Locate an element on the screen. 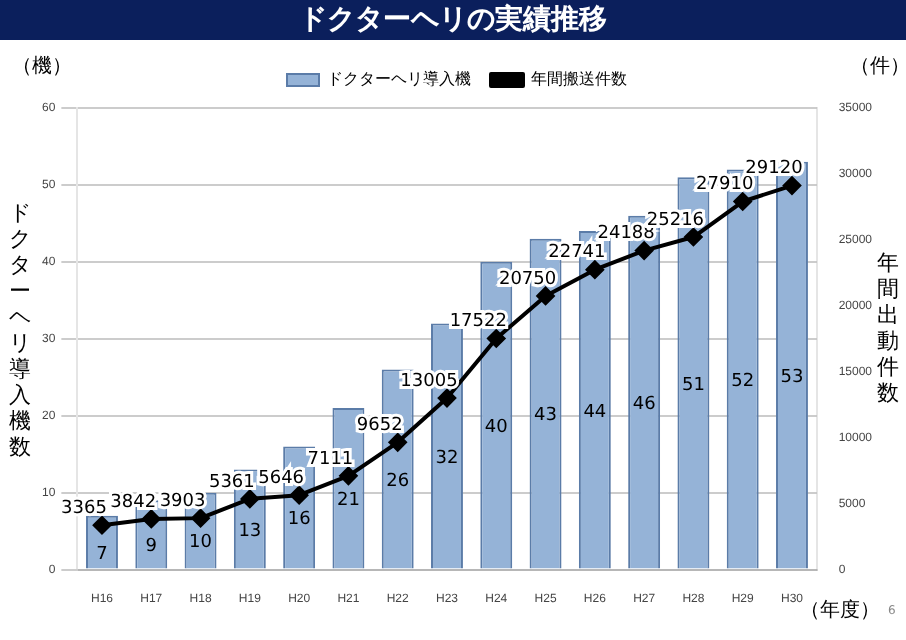 The width and height of the screenshot is (906, 640). data-label: 3903 is located at coordinates (182, 501).